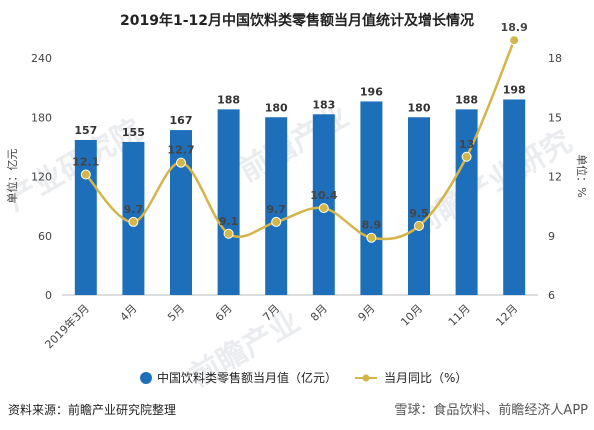 The image size is (594, 430). Describe the element at coordinates (41, 117) in the screenshot. I see `left-y-tick-label: 180` at that location.